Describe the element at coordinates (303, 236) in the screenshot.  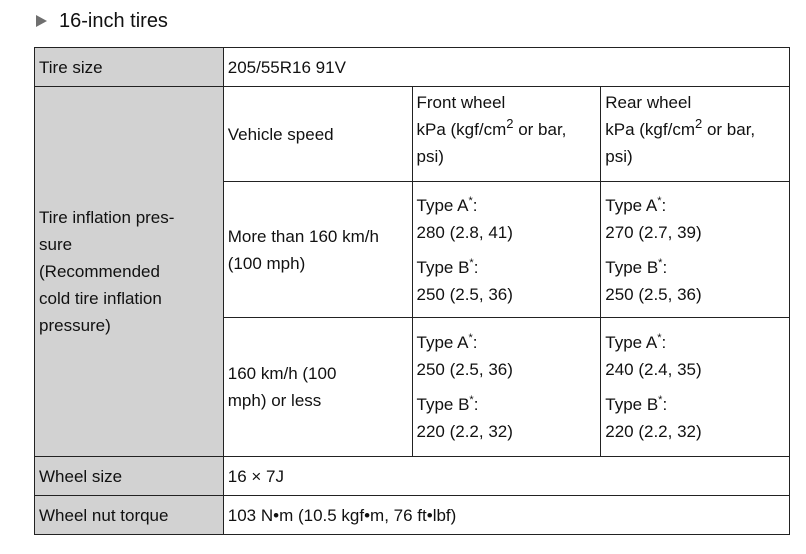
I see `speed-line: More than 160 km/h` at that location.